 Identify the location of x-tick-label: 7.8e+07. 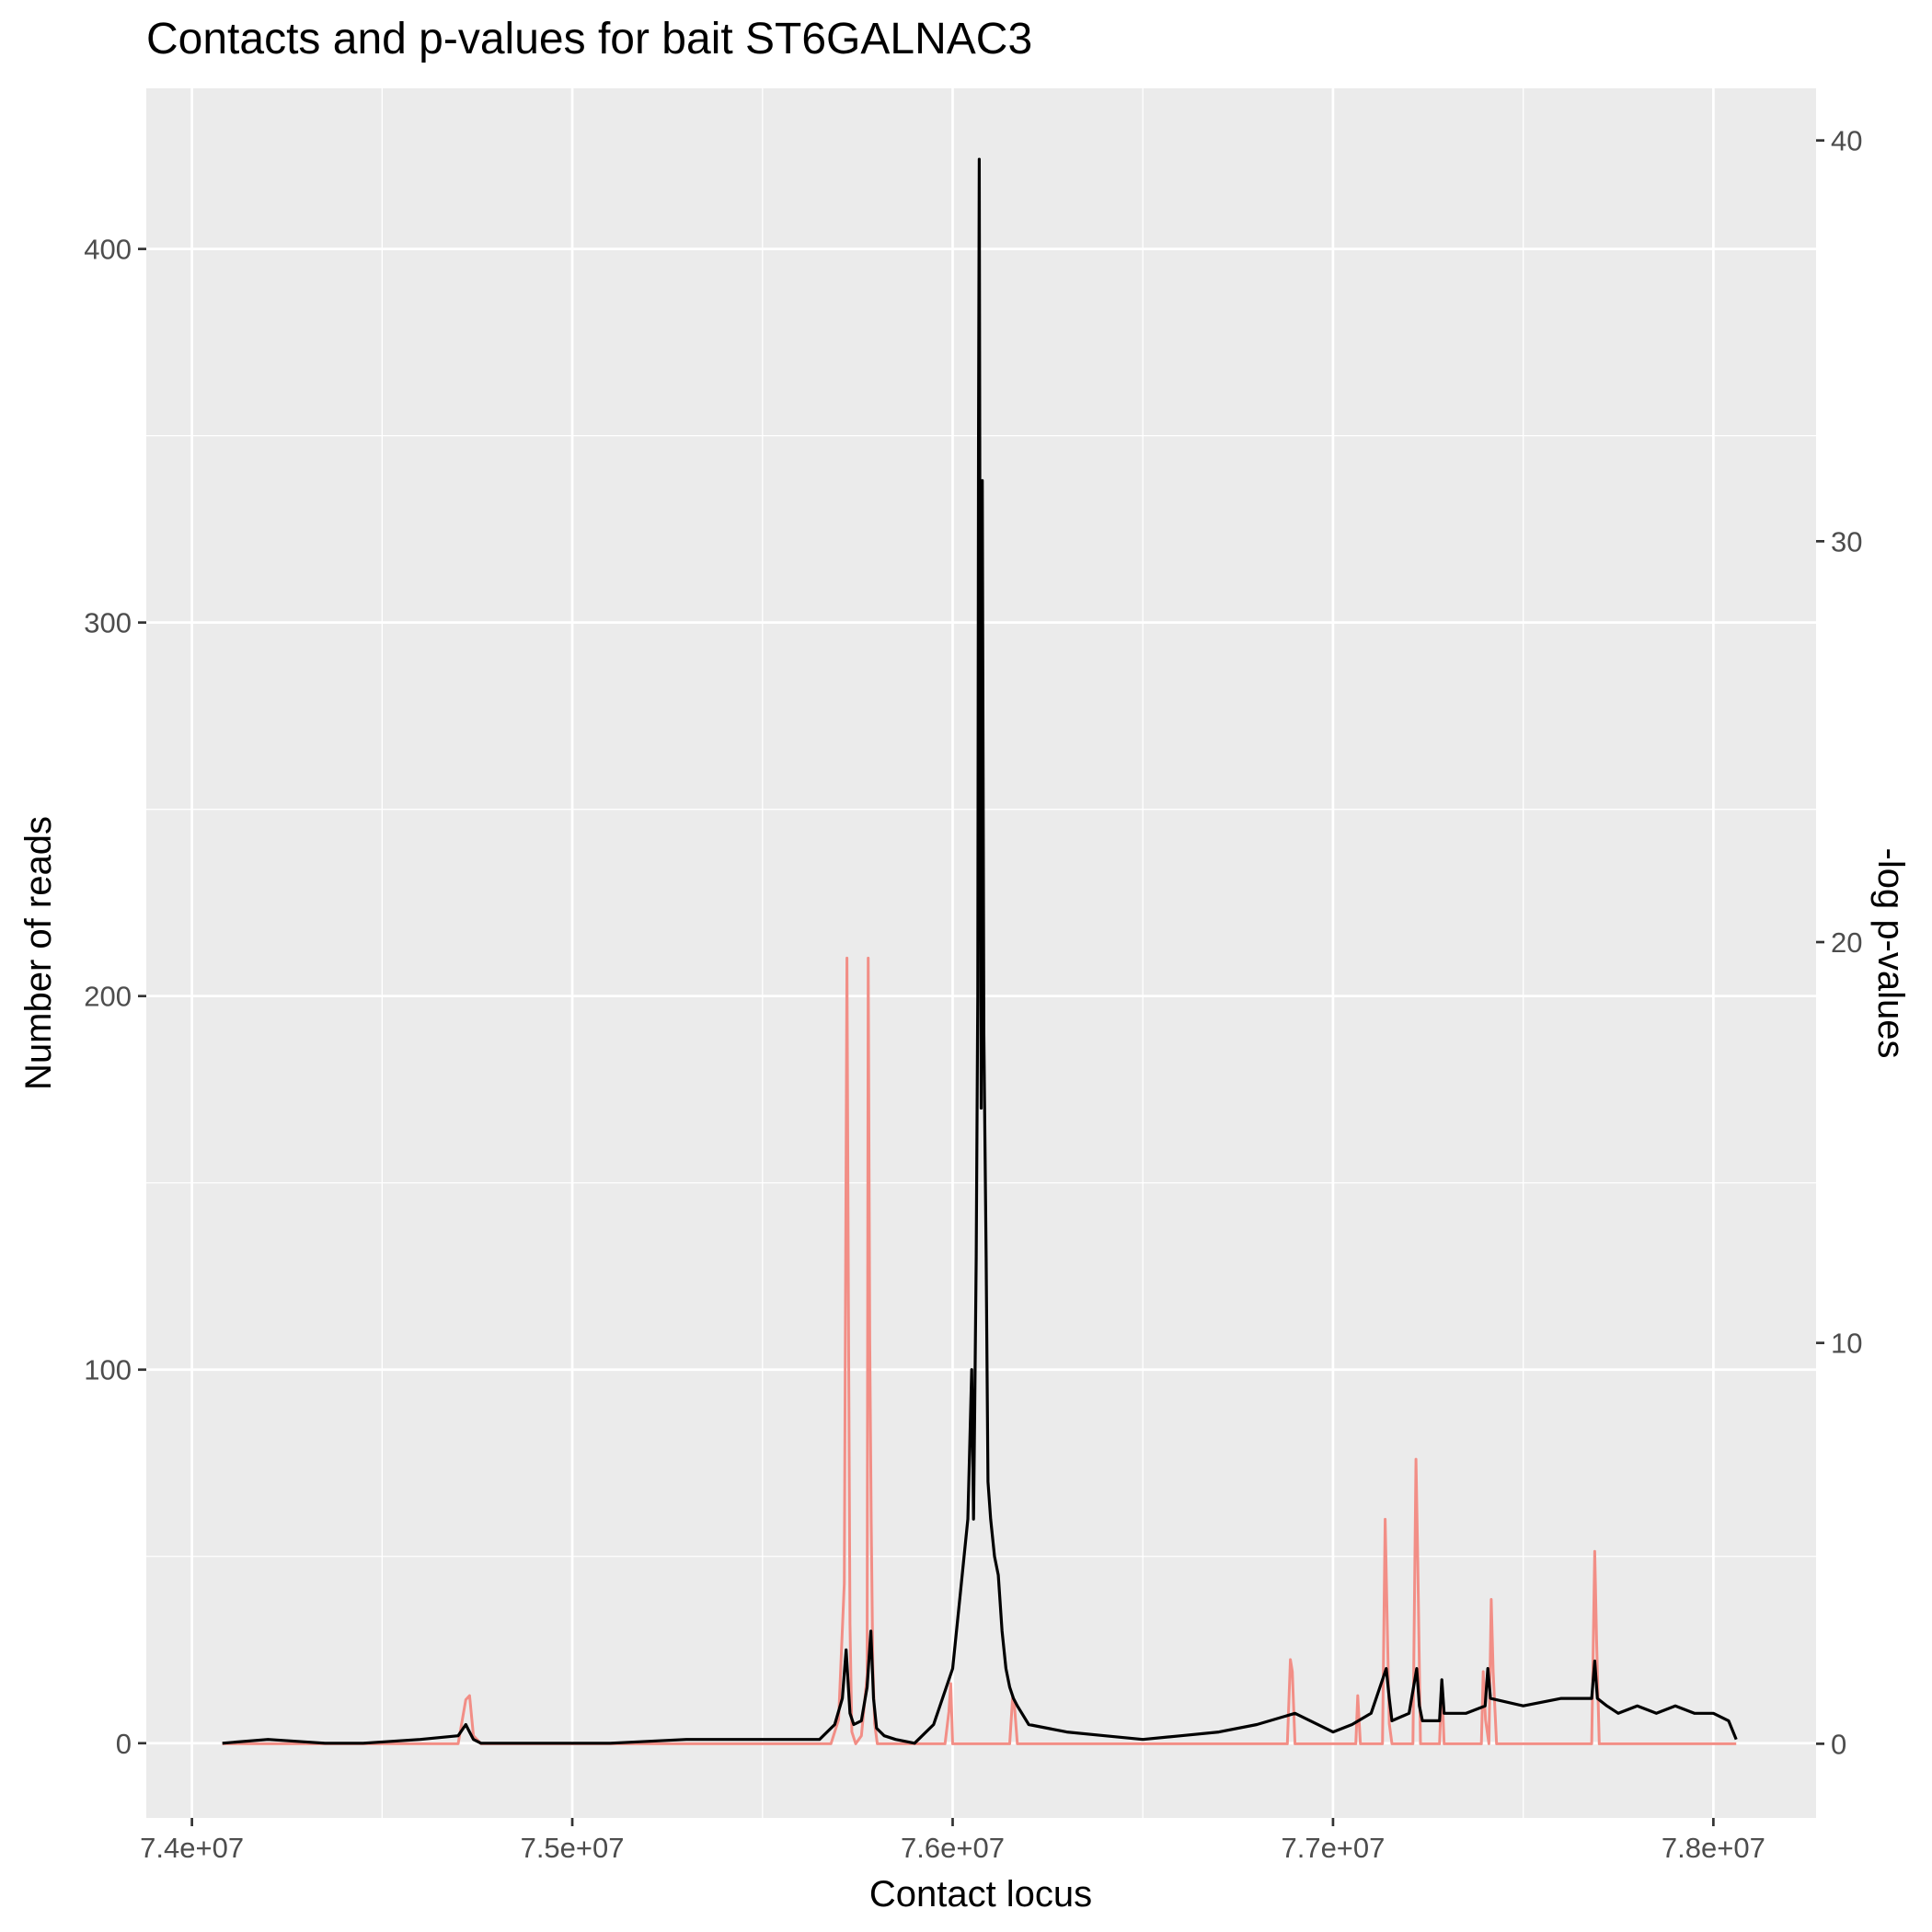
(1713, 1848).